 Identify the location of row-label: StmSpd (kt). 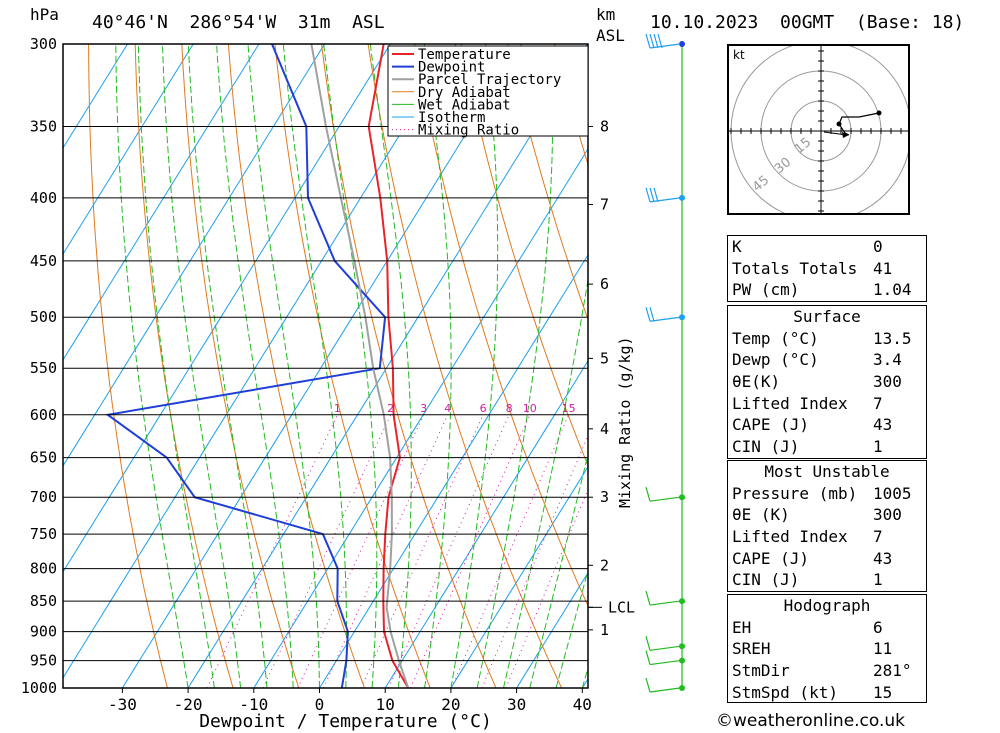
(785, 692).